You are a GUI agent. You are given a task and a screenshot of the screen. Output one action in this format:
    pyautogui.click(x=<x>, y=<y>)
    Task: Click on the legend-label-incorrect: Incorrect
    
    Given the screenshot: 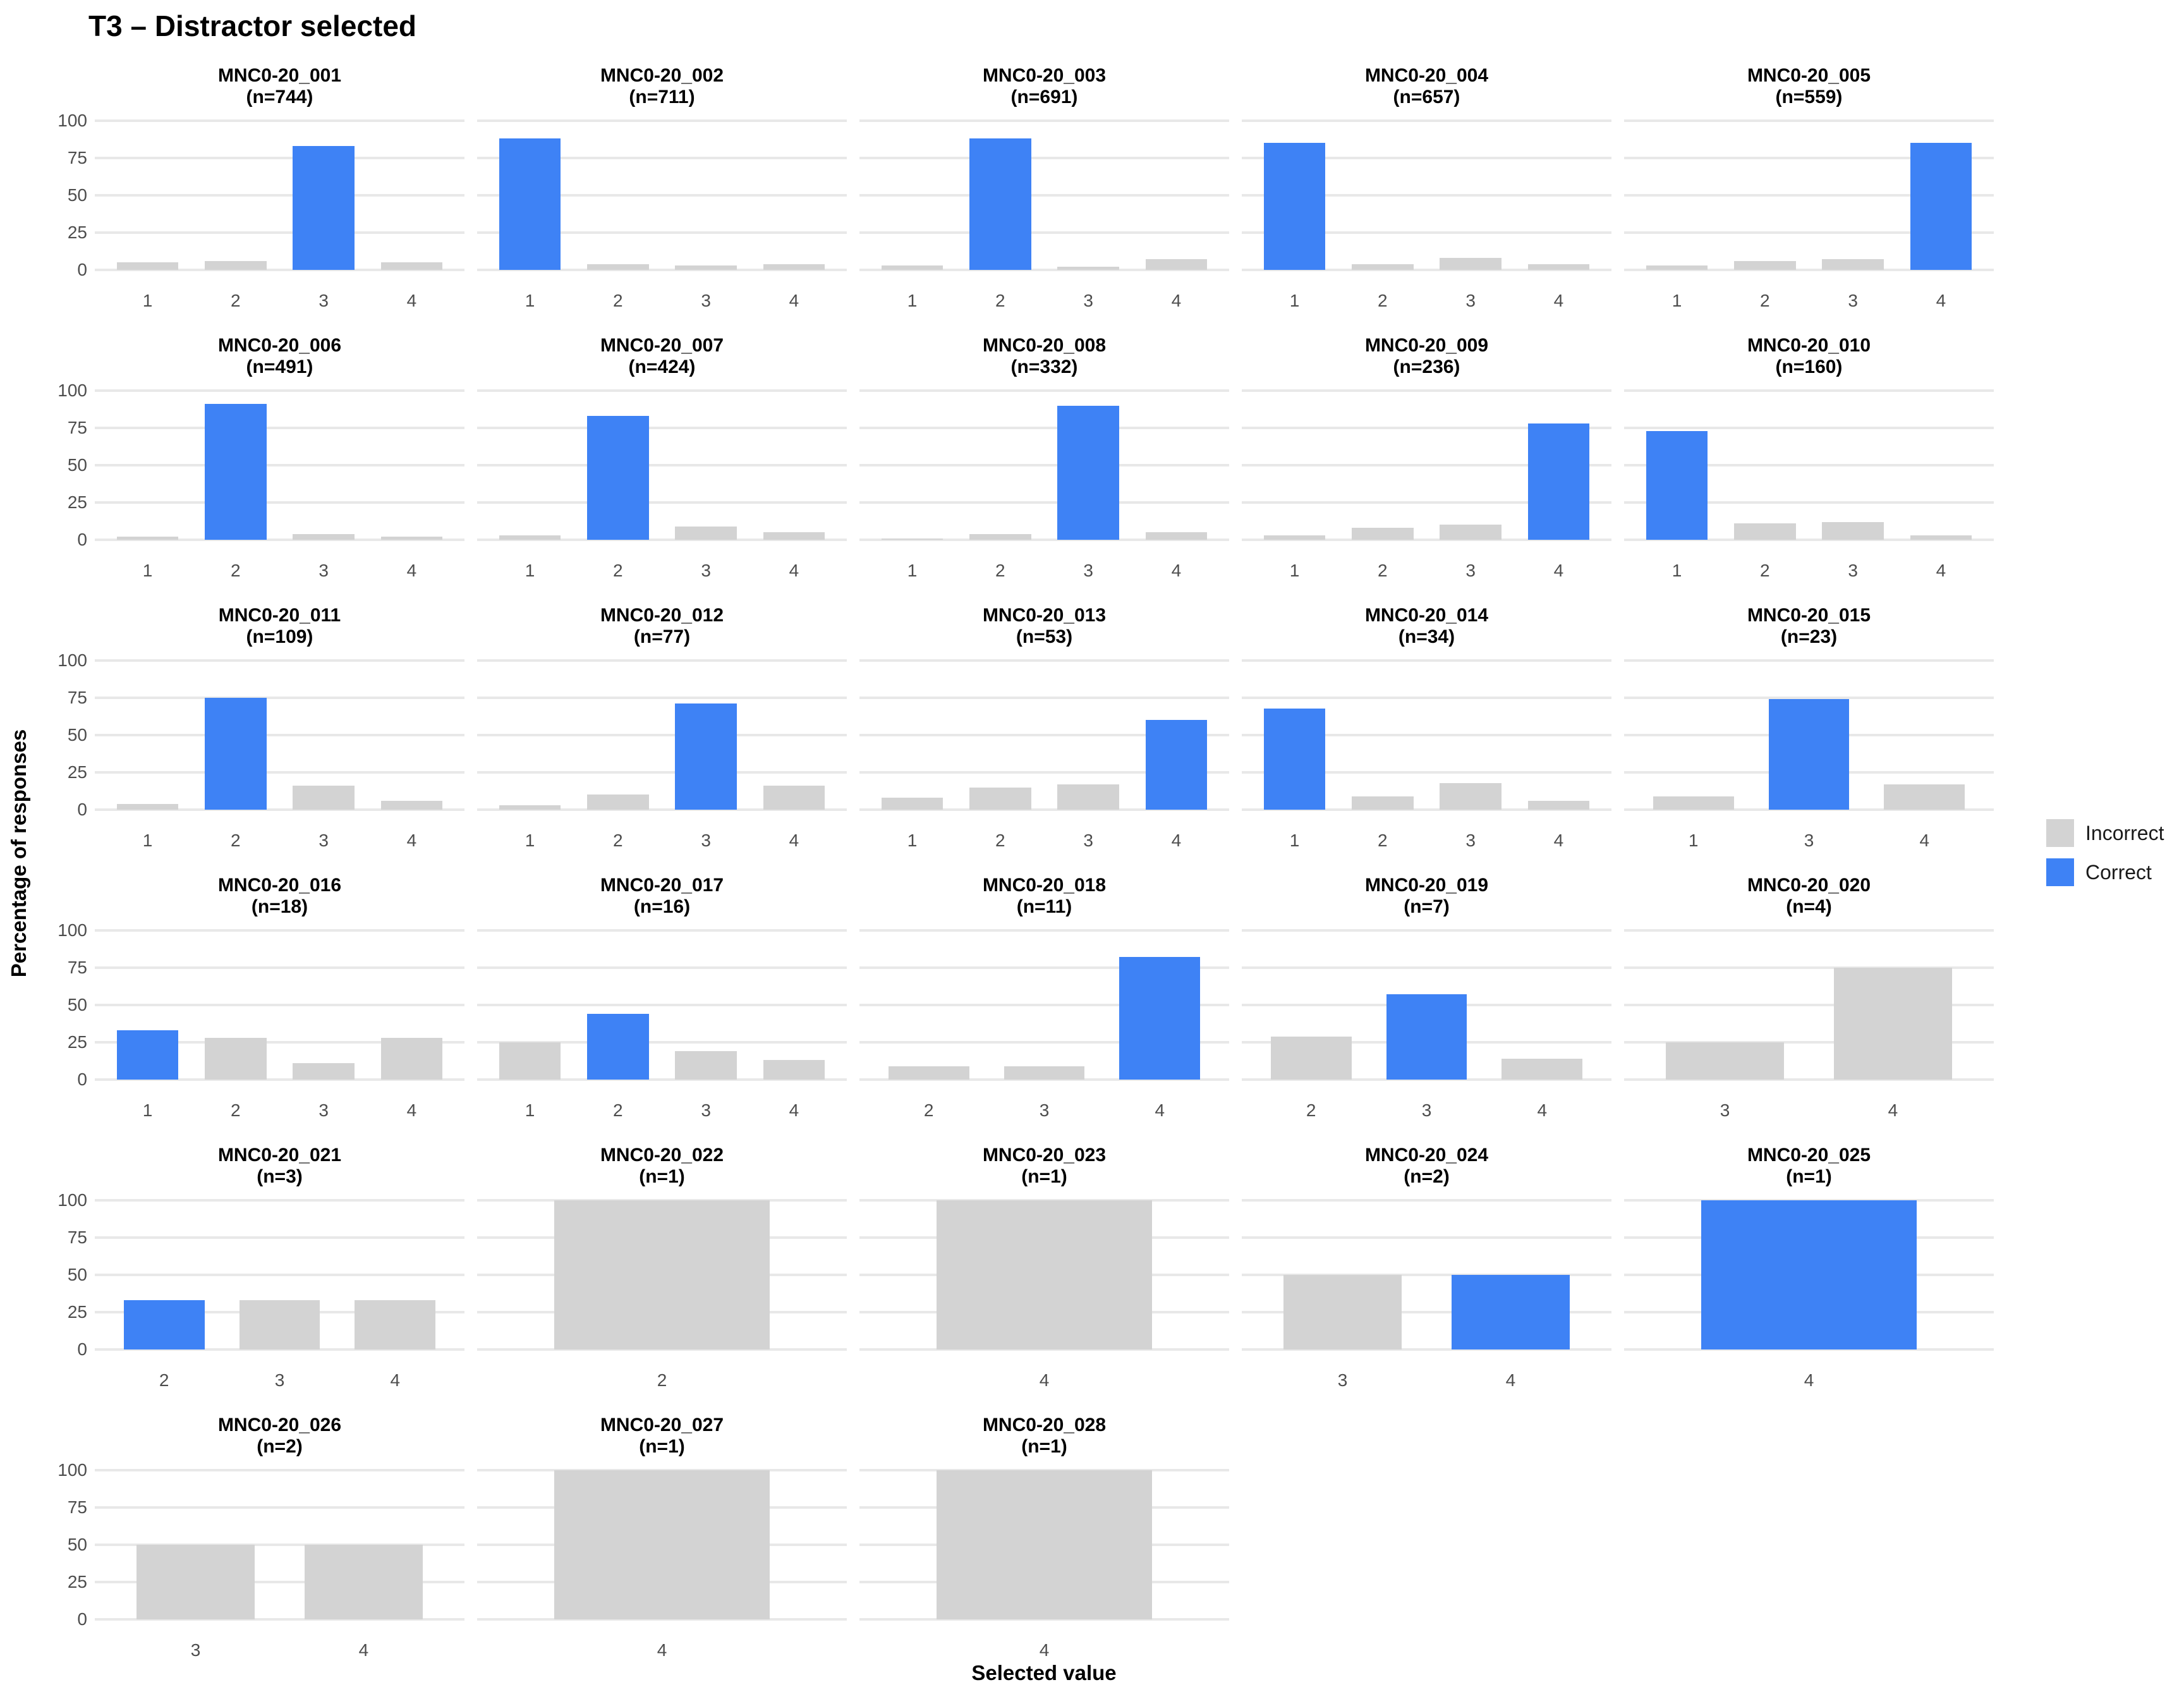 What is the action you would take?
    pyautogui.click(x=2124, y=833)
    